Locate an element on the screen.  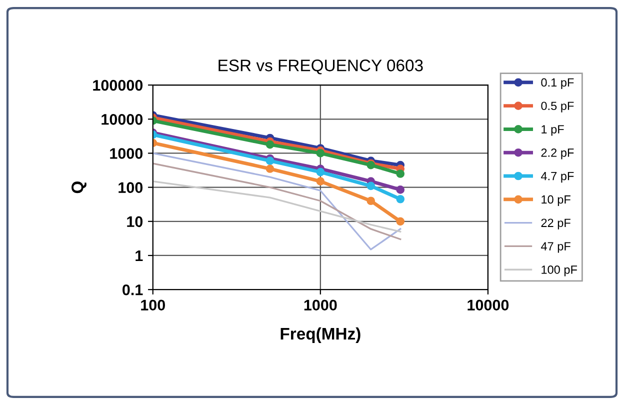
legend-label: 47 pF is located at coordinates (555, 247).